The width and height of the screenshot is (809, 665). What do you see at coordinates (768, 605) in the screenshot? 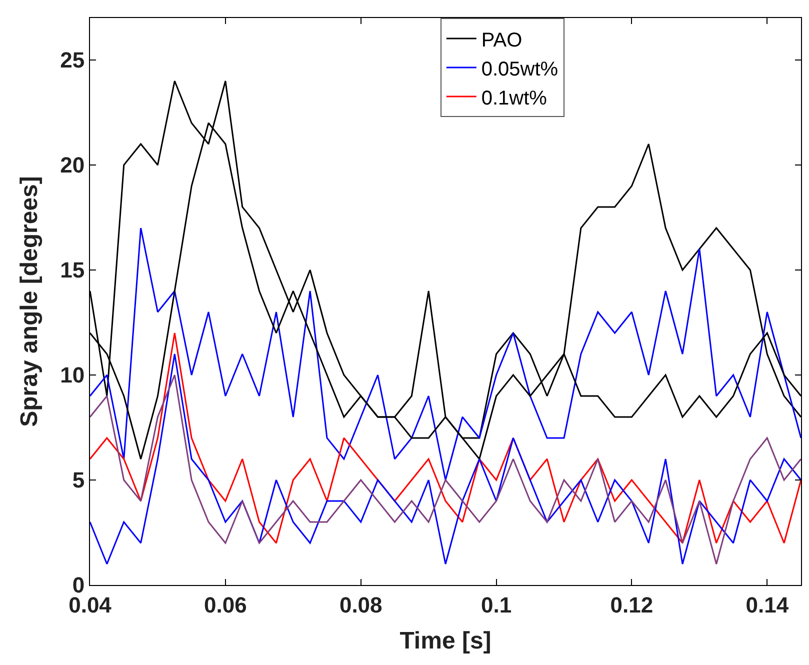
I see `x-tick-label: 0.14` at bounding box center [768, 605].